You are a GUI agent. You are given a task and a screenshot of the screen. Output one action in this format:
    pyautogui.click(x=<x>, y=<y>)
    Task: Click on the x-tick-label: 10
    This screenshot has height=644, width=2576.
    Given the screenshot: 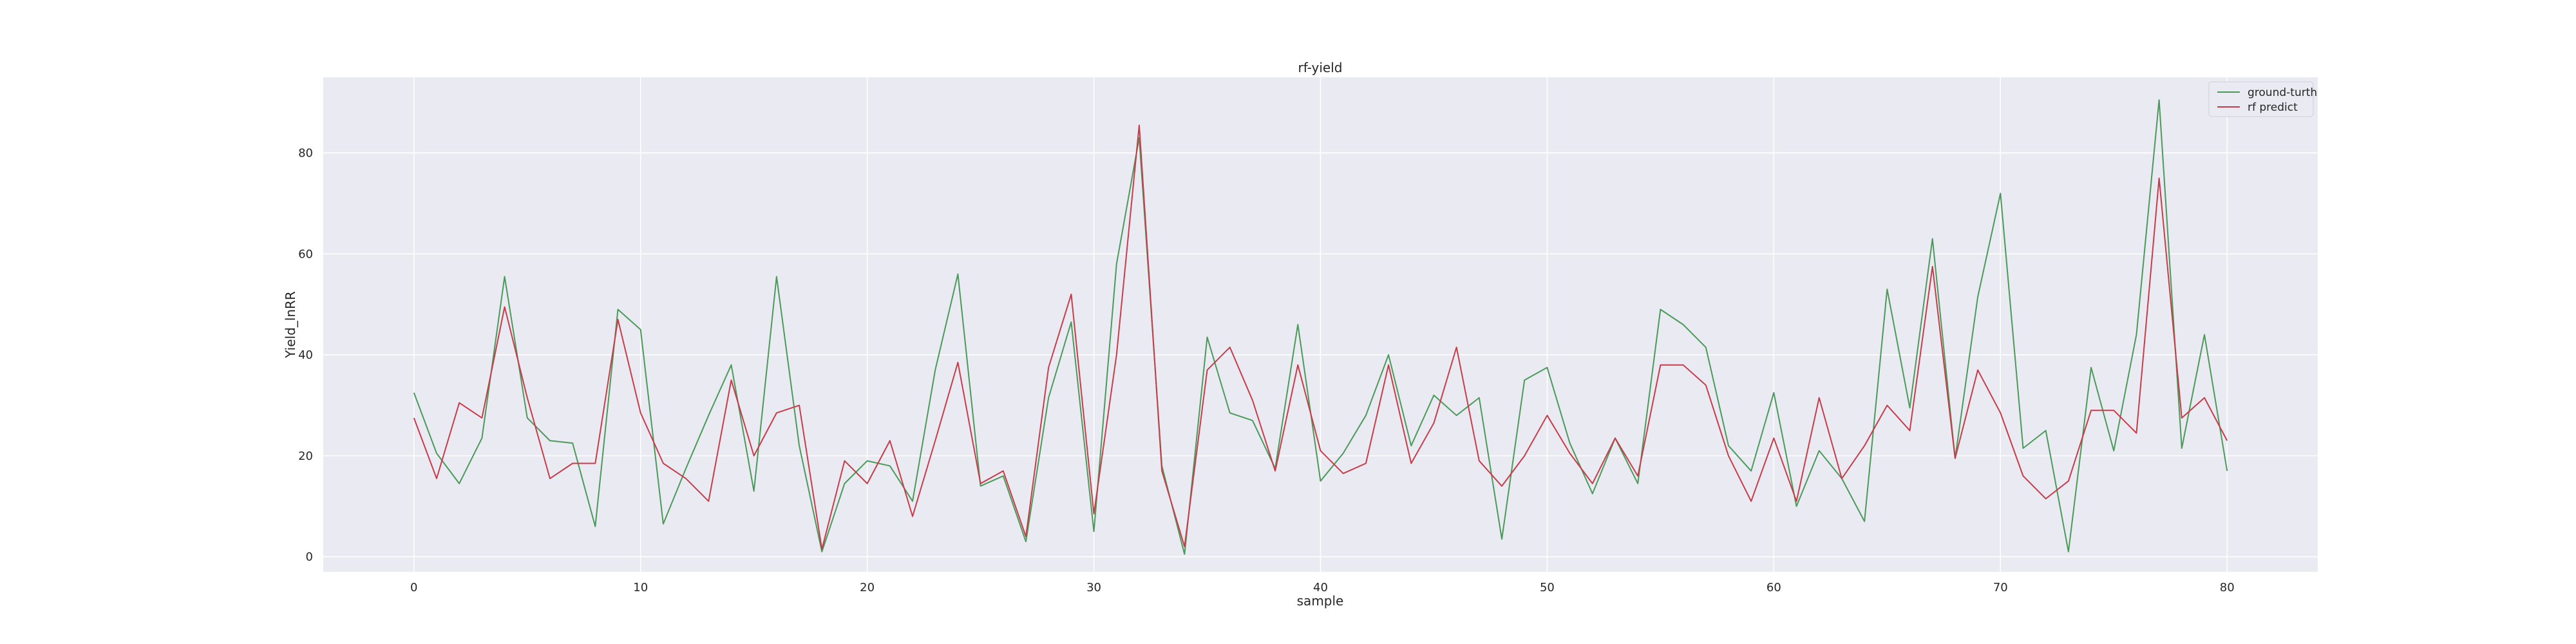 What is the action you would take?
    pyautogui.click(x=640, y=587)
    